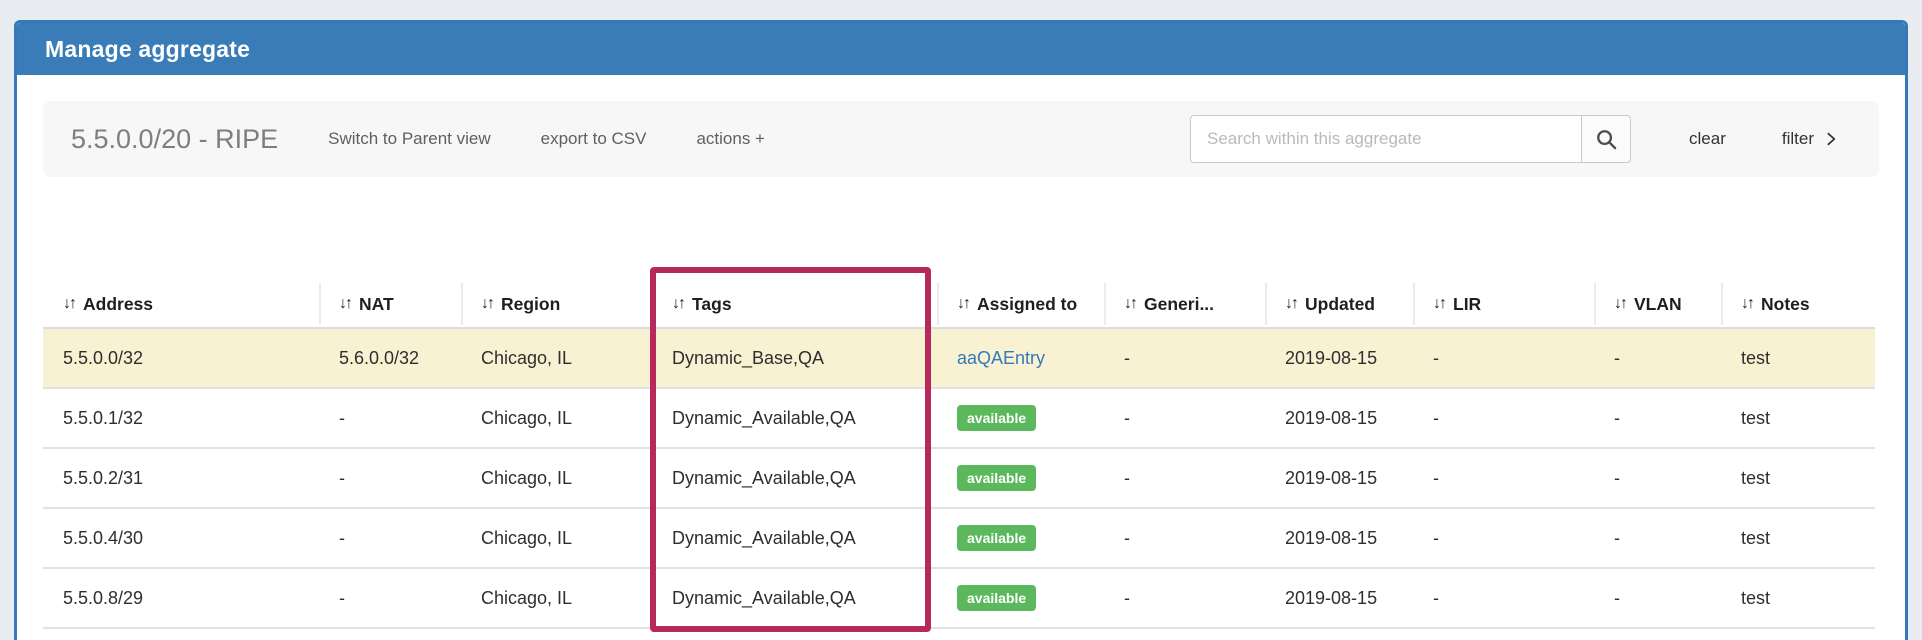  What do you see at coordinates (181, 599) in the screenshot?
I see `cell-address: 5.5.0.8/29` at bounding box center [181, 599].